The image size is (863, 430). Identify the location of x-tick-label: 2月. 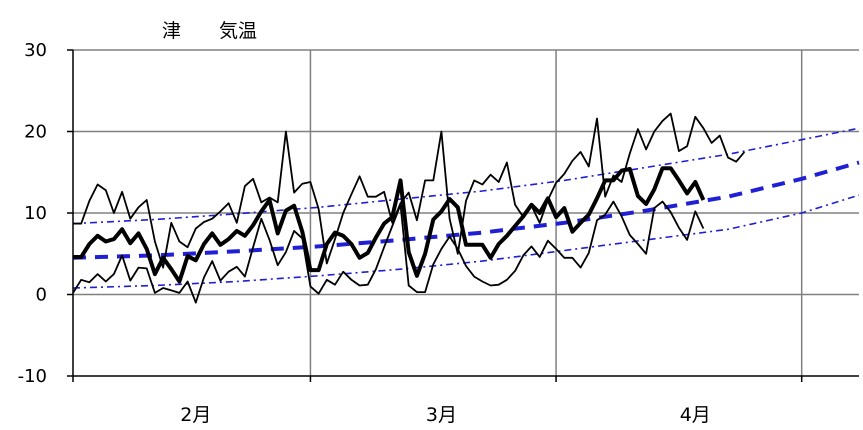
(195, 415).